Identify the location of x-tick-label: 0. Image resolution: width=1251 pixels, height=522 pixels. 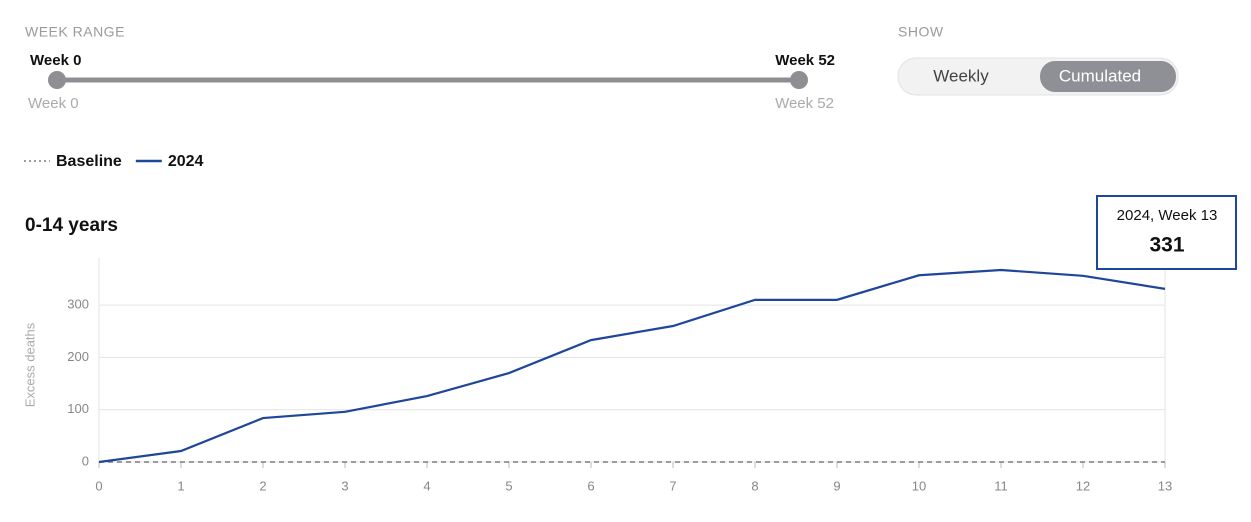
(98, 485).